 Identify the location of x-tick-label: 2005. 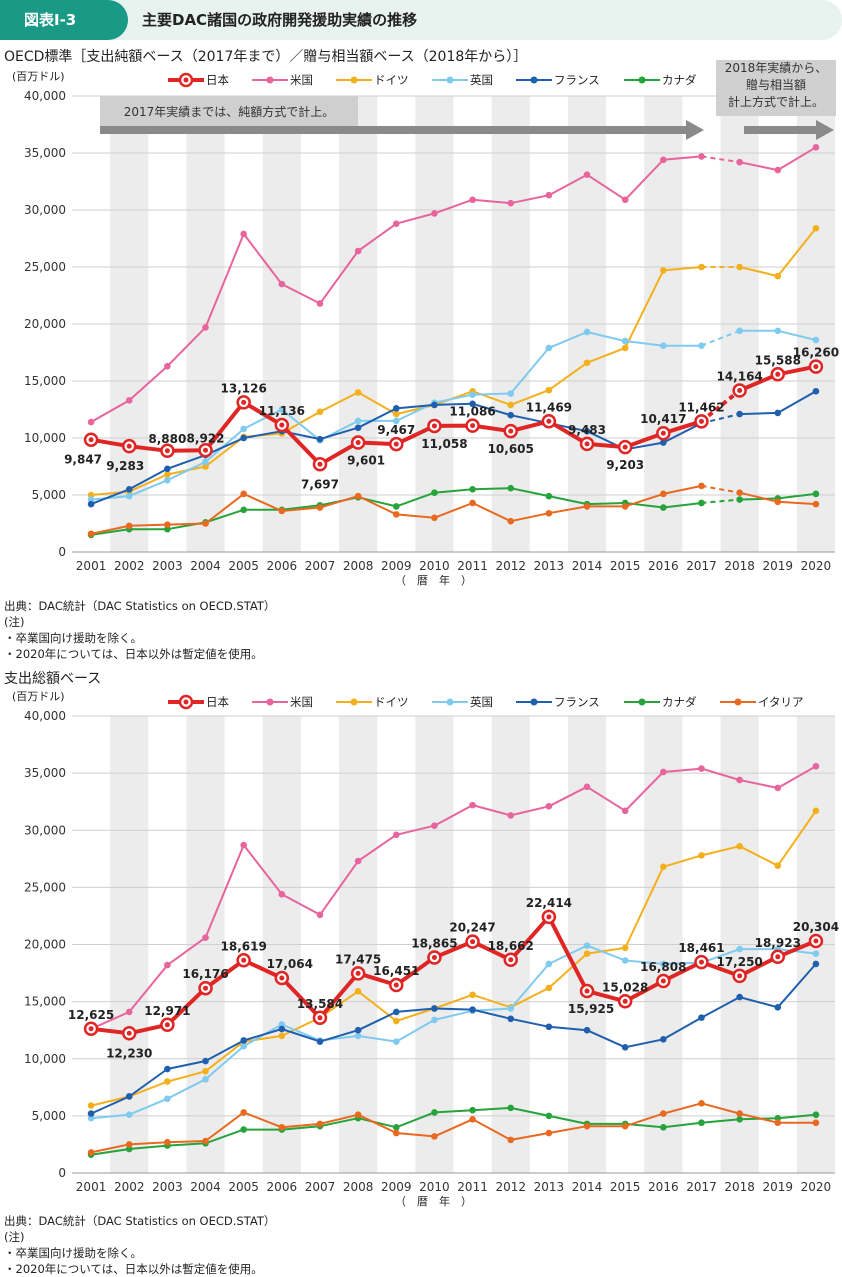
(243, 1187).